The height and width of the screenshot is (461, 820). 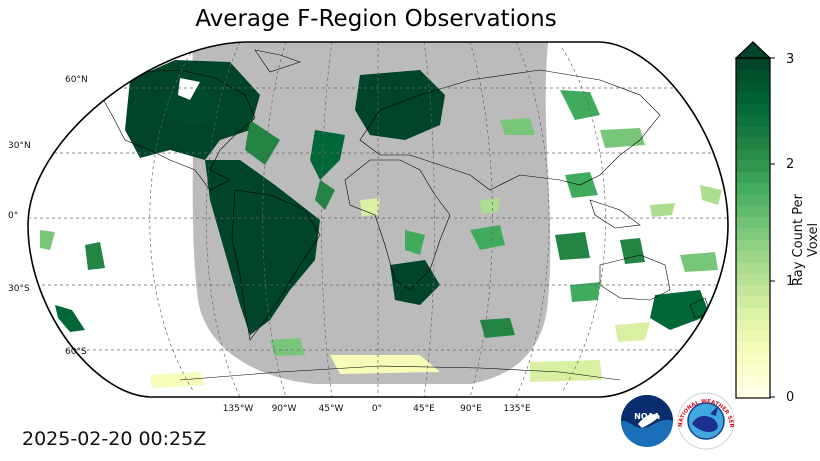 I want to click on colorbar-tick-0: 0, so click(x=790, y=397).